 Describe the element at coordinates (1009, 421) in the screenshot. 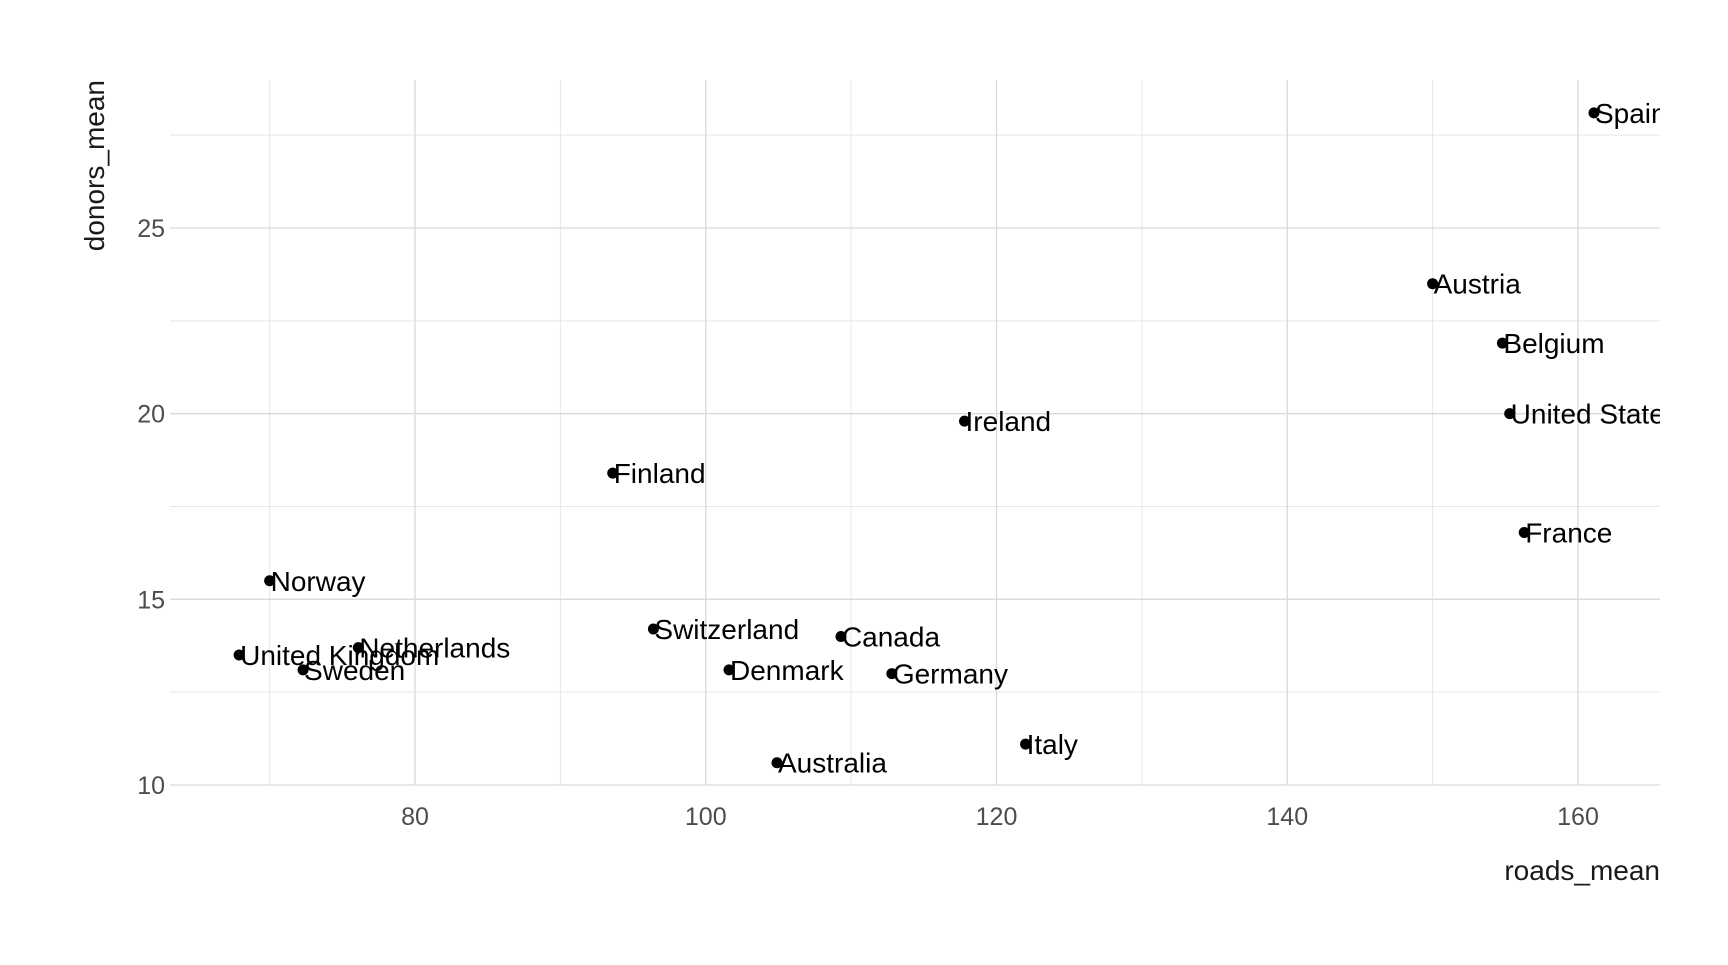

I see `point-label: Ireland` at that location.